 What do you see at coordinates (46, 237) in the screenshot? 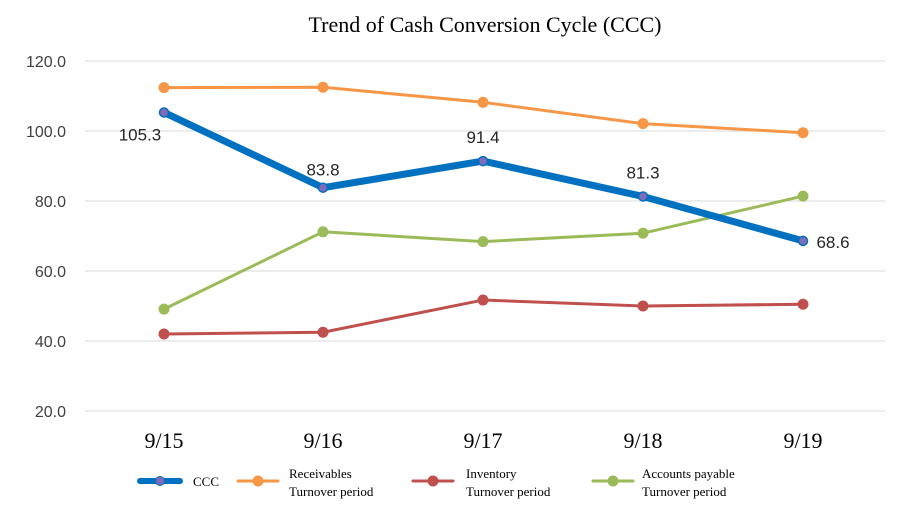
I see `y-axis-ticks: 20.0 40.0 60.0 80.0 100.0 120.0` at bounding box center [46, 237].